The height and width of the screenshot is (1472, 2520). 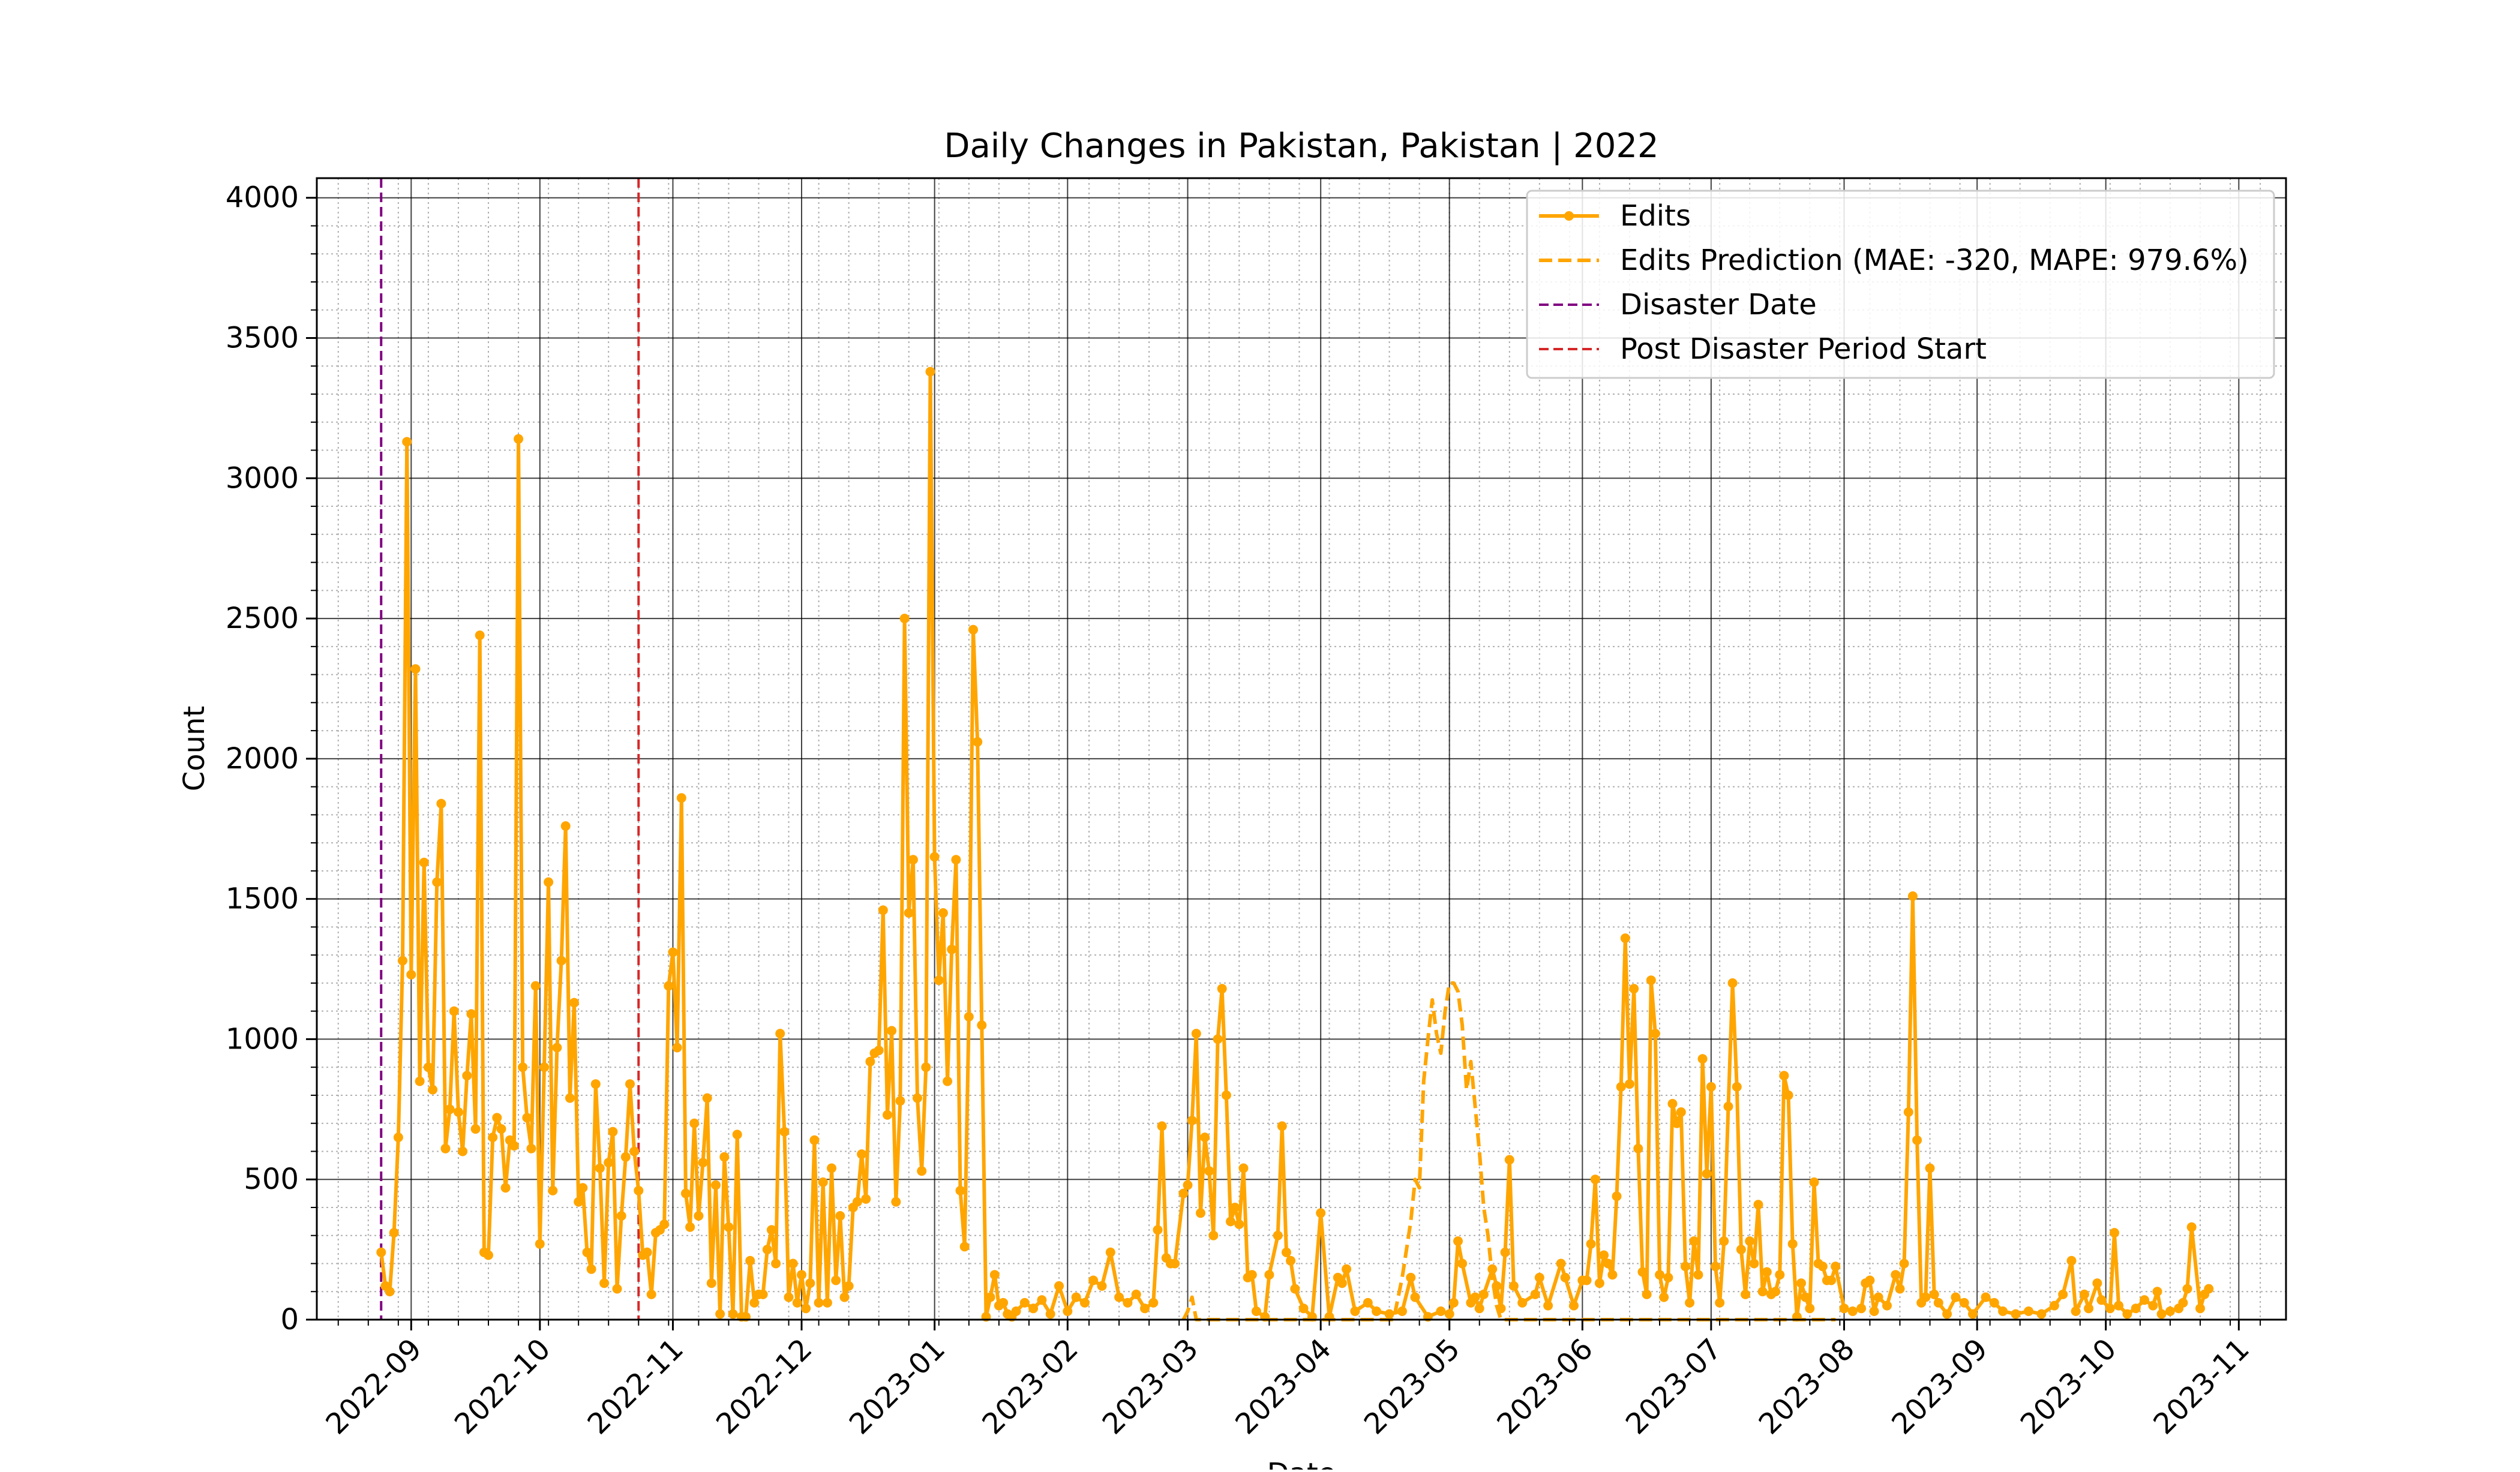 I want to click on legend-edits-label: Edits, so click(x=1656, y=216).